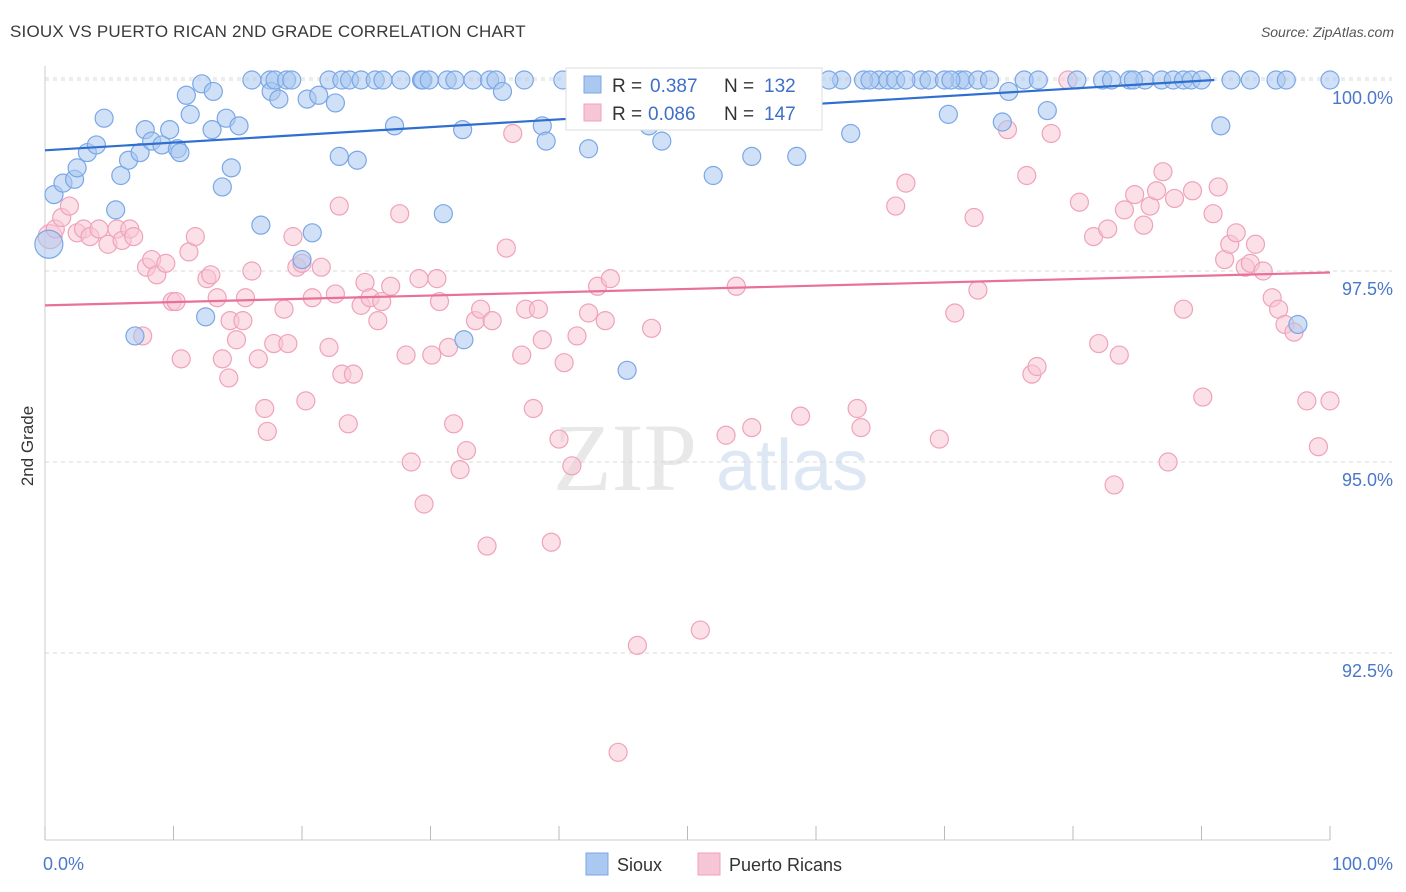  What do you see at coordinates (792, 466) in the screenshot?
I see `watermark-atlas: atlas` at bounding box center [792, 466].